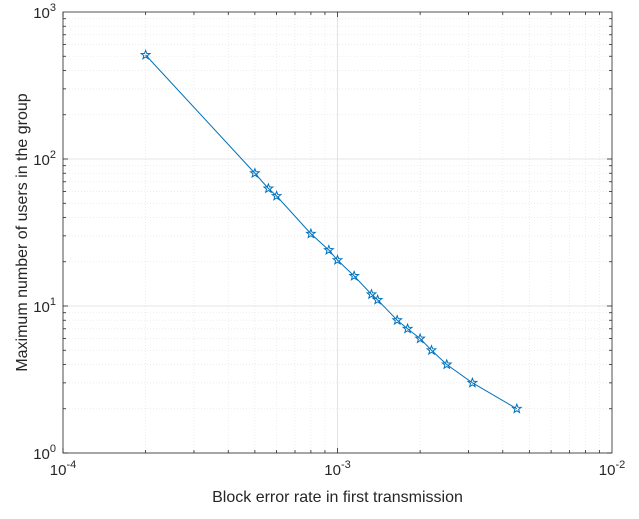 The height and width of the screenshot is (519, 639). What do you see at coordinates (44, 306) in the screenshot?
I see `y-tick-label: 10¹` at bounding box center [44, 306].